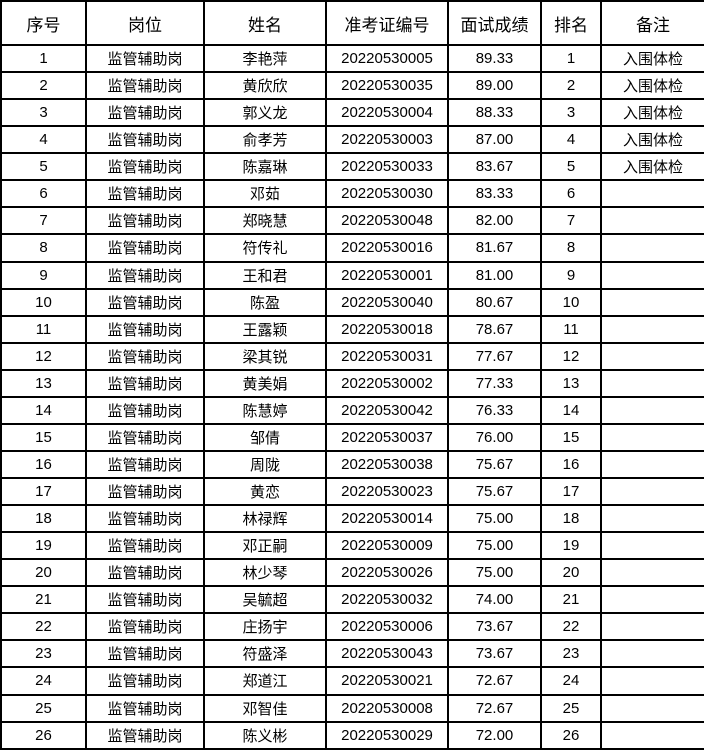 This screenshot has width=704, height=750. I want to click on cell-name: 符盛泽, so click(265, 654).